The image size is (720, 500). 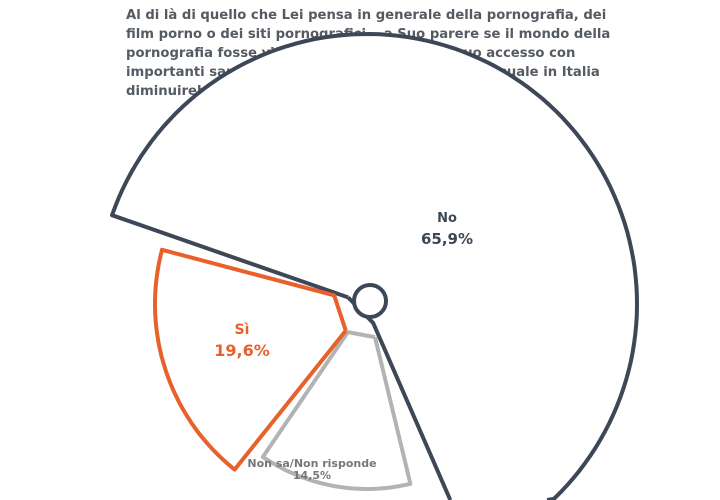 I want to click on slice-name-label: No, so click(x=447, y=218).